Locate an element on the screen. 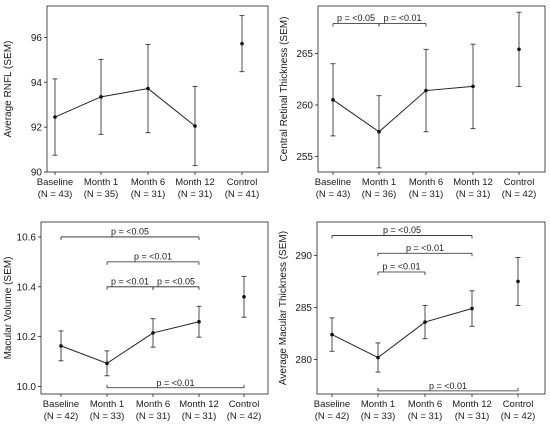  y-axis-title: Macular Volume (SEM) is located at coordinates (8, 308).